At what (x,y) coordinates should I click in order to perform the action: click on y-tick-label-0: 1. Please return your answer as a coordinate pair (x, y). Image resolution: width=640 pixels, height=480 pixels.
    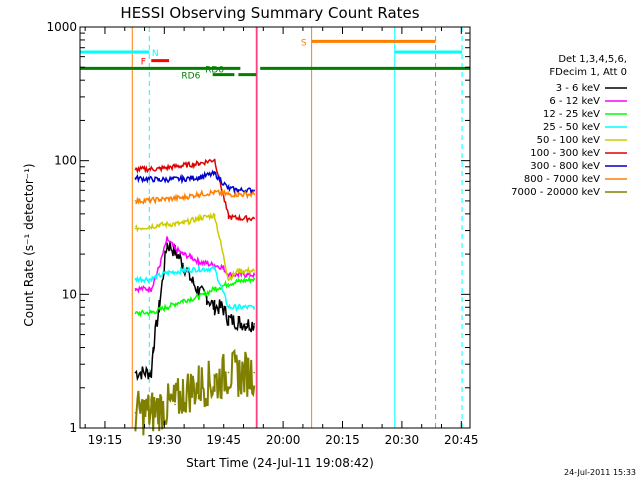
    Looking at the image, I should click on (73, 428).